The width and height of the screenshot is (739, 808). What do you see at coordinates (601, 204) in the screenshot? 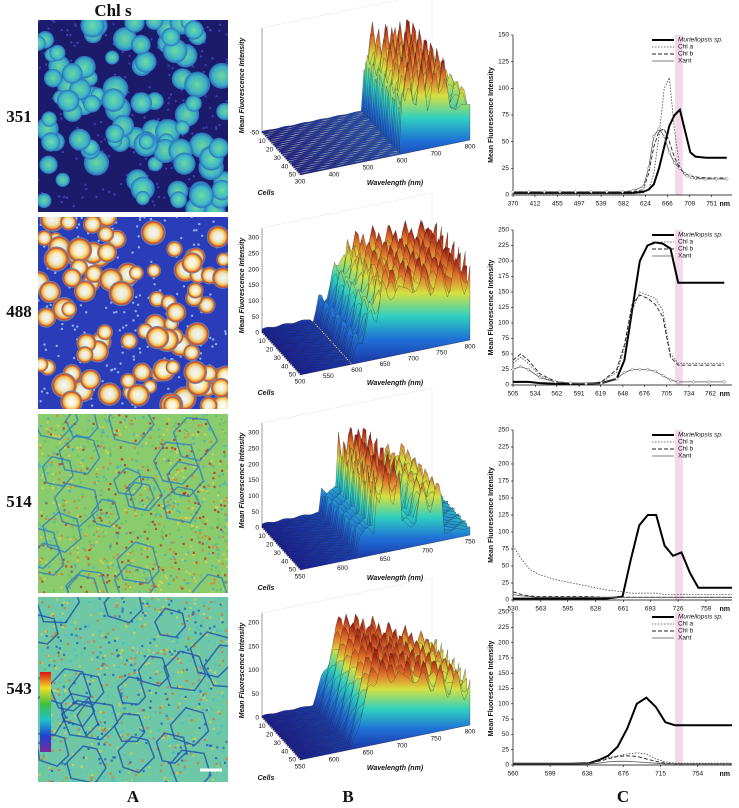
I see `x-tick-label: 539` at bounding box center [601, 204].